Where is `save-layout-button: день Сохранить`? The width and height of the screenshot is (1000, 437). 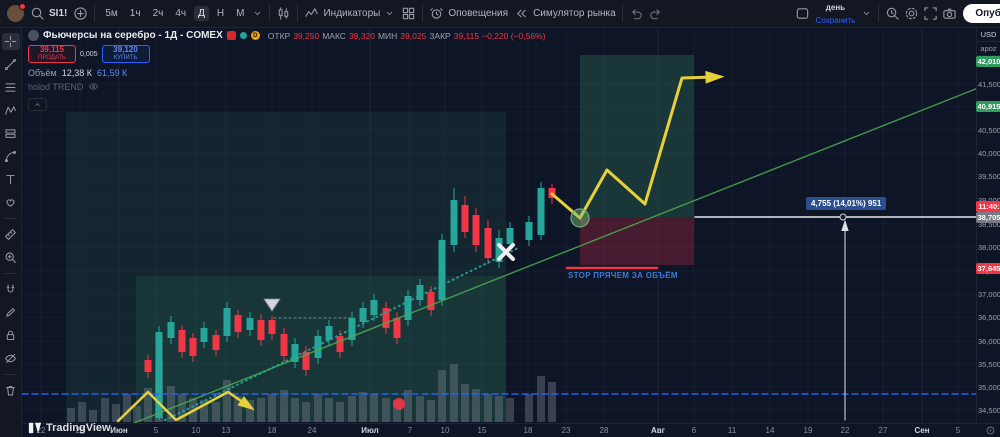 save-layout-button: день Сохранить is located at coordinates (836, 14).